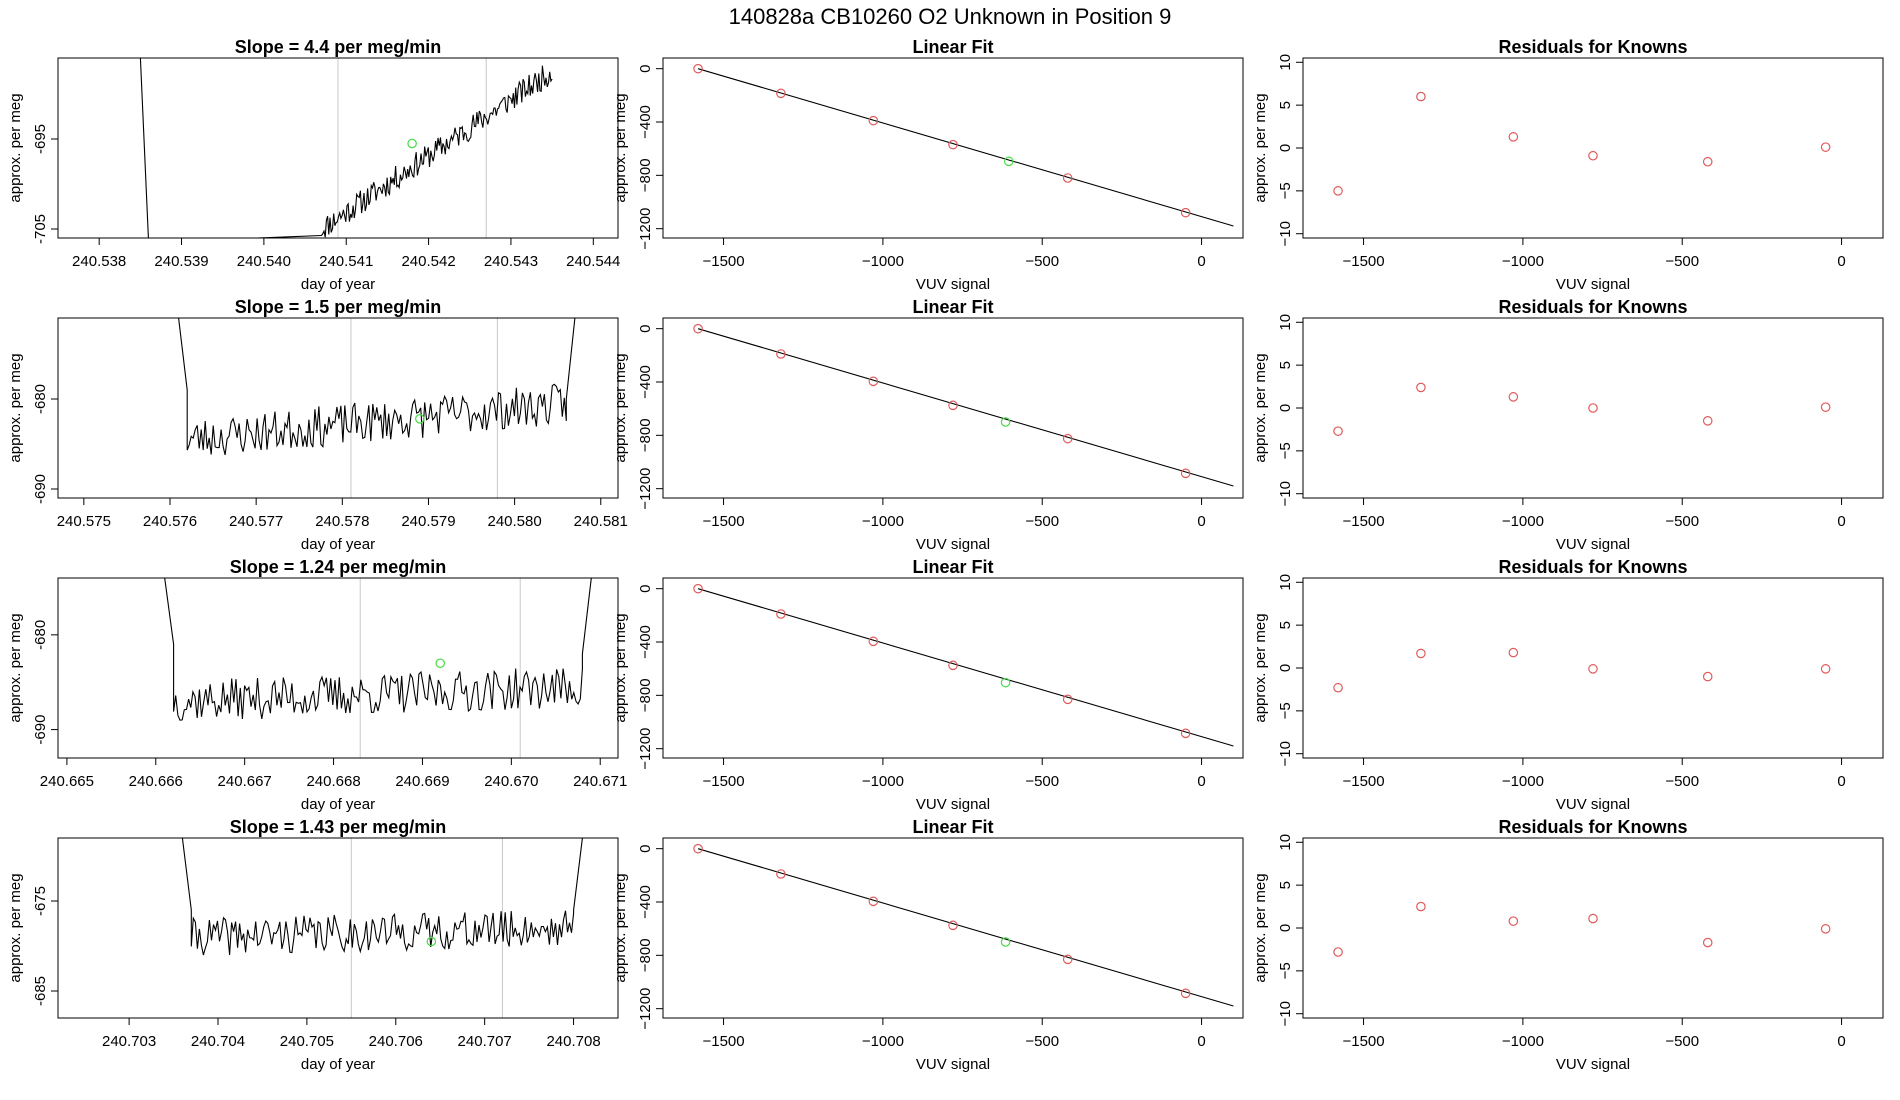 Image resolution: width=1900 pixels, height=1100 pixels. Describe the element at coordinates (307, 1041) in the screenshot. I see `x-tick-label: 240.705` at that location.